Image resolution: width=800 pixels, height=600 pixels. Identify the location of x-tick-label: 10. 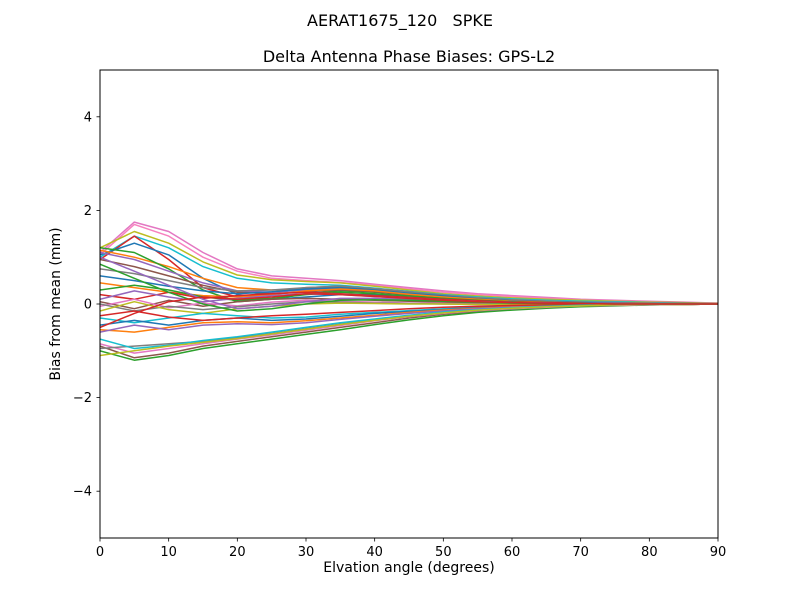
(168, 552).